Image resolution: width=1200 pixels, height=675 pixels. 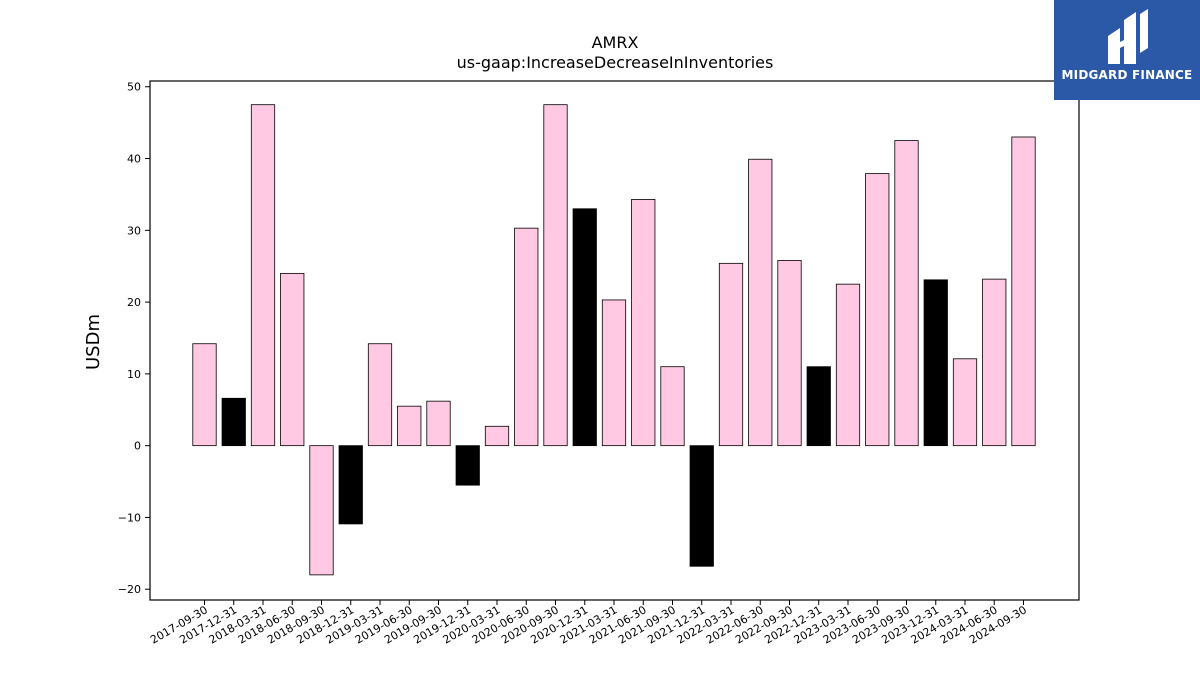 What do you see at coordinates (615, 42) in the screenshot?
I see `chart-title: AMRX` at bounding box center [615, 42].